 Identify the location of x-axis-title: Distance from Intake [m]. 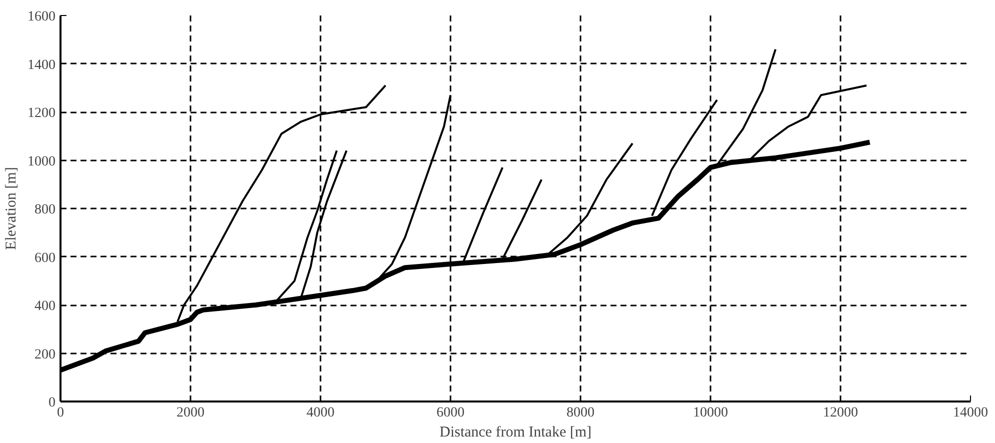
(515, 432).